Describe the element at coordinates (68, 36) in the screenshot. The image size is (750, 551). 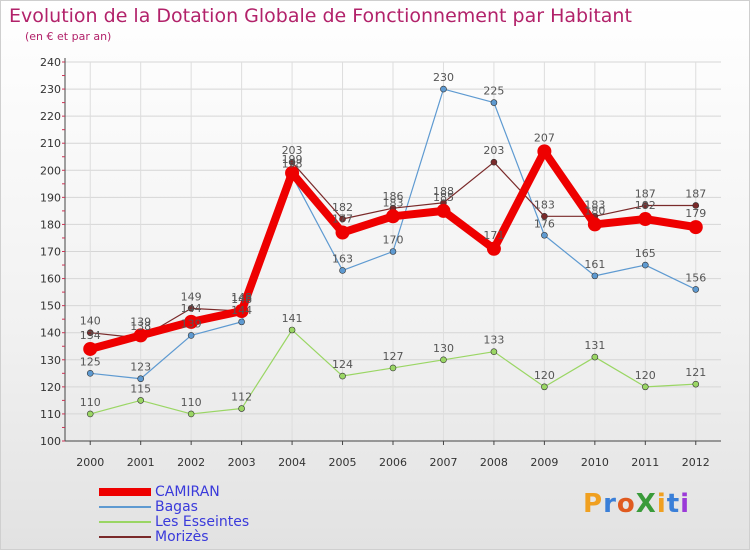
I see `chart-subtitle: (en € et par an)` at that location.